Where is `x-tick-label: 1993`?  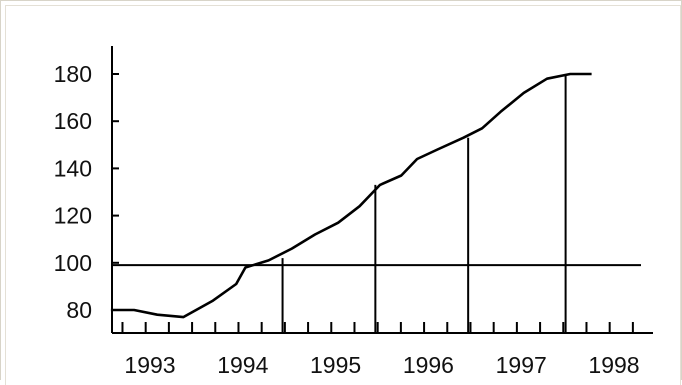 x-tick-label: 1993 is located at coordinates (149, 365).